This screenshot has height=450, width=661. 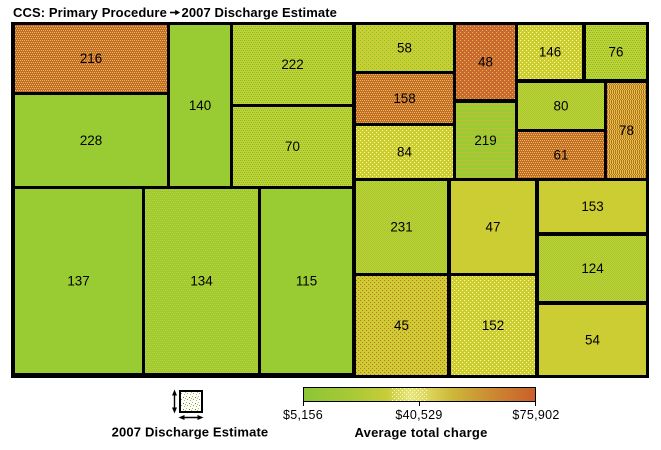 I want to click on svg-text: 158, so click(x=404, y=98).